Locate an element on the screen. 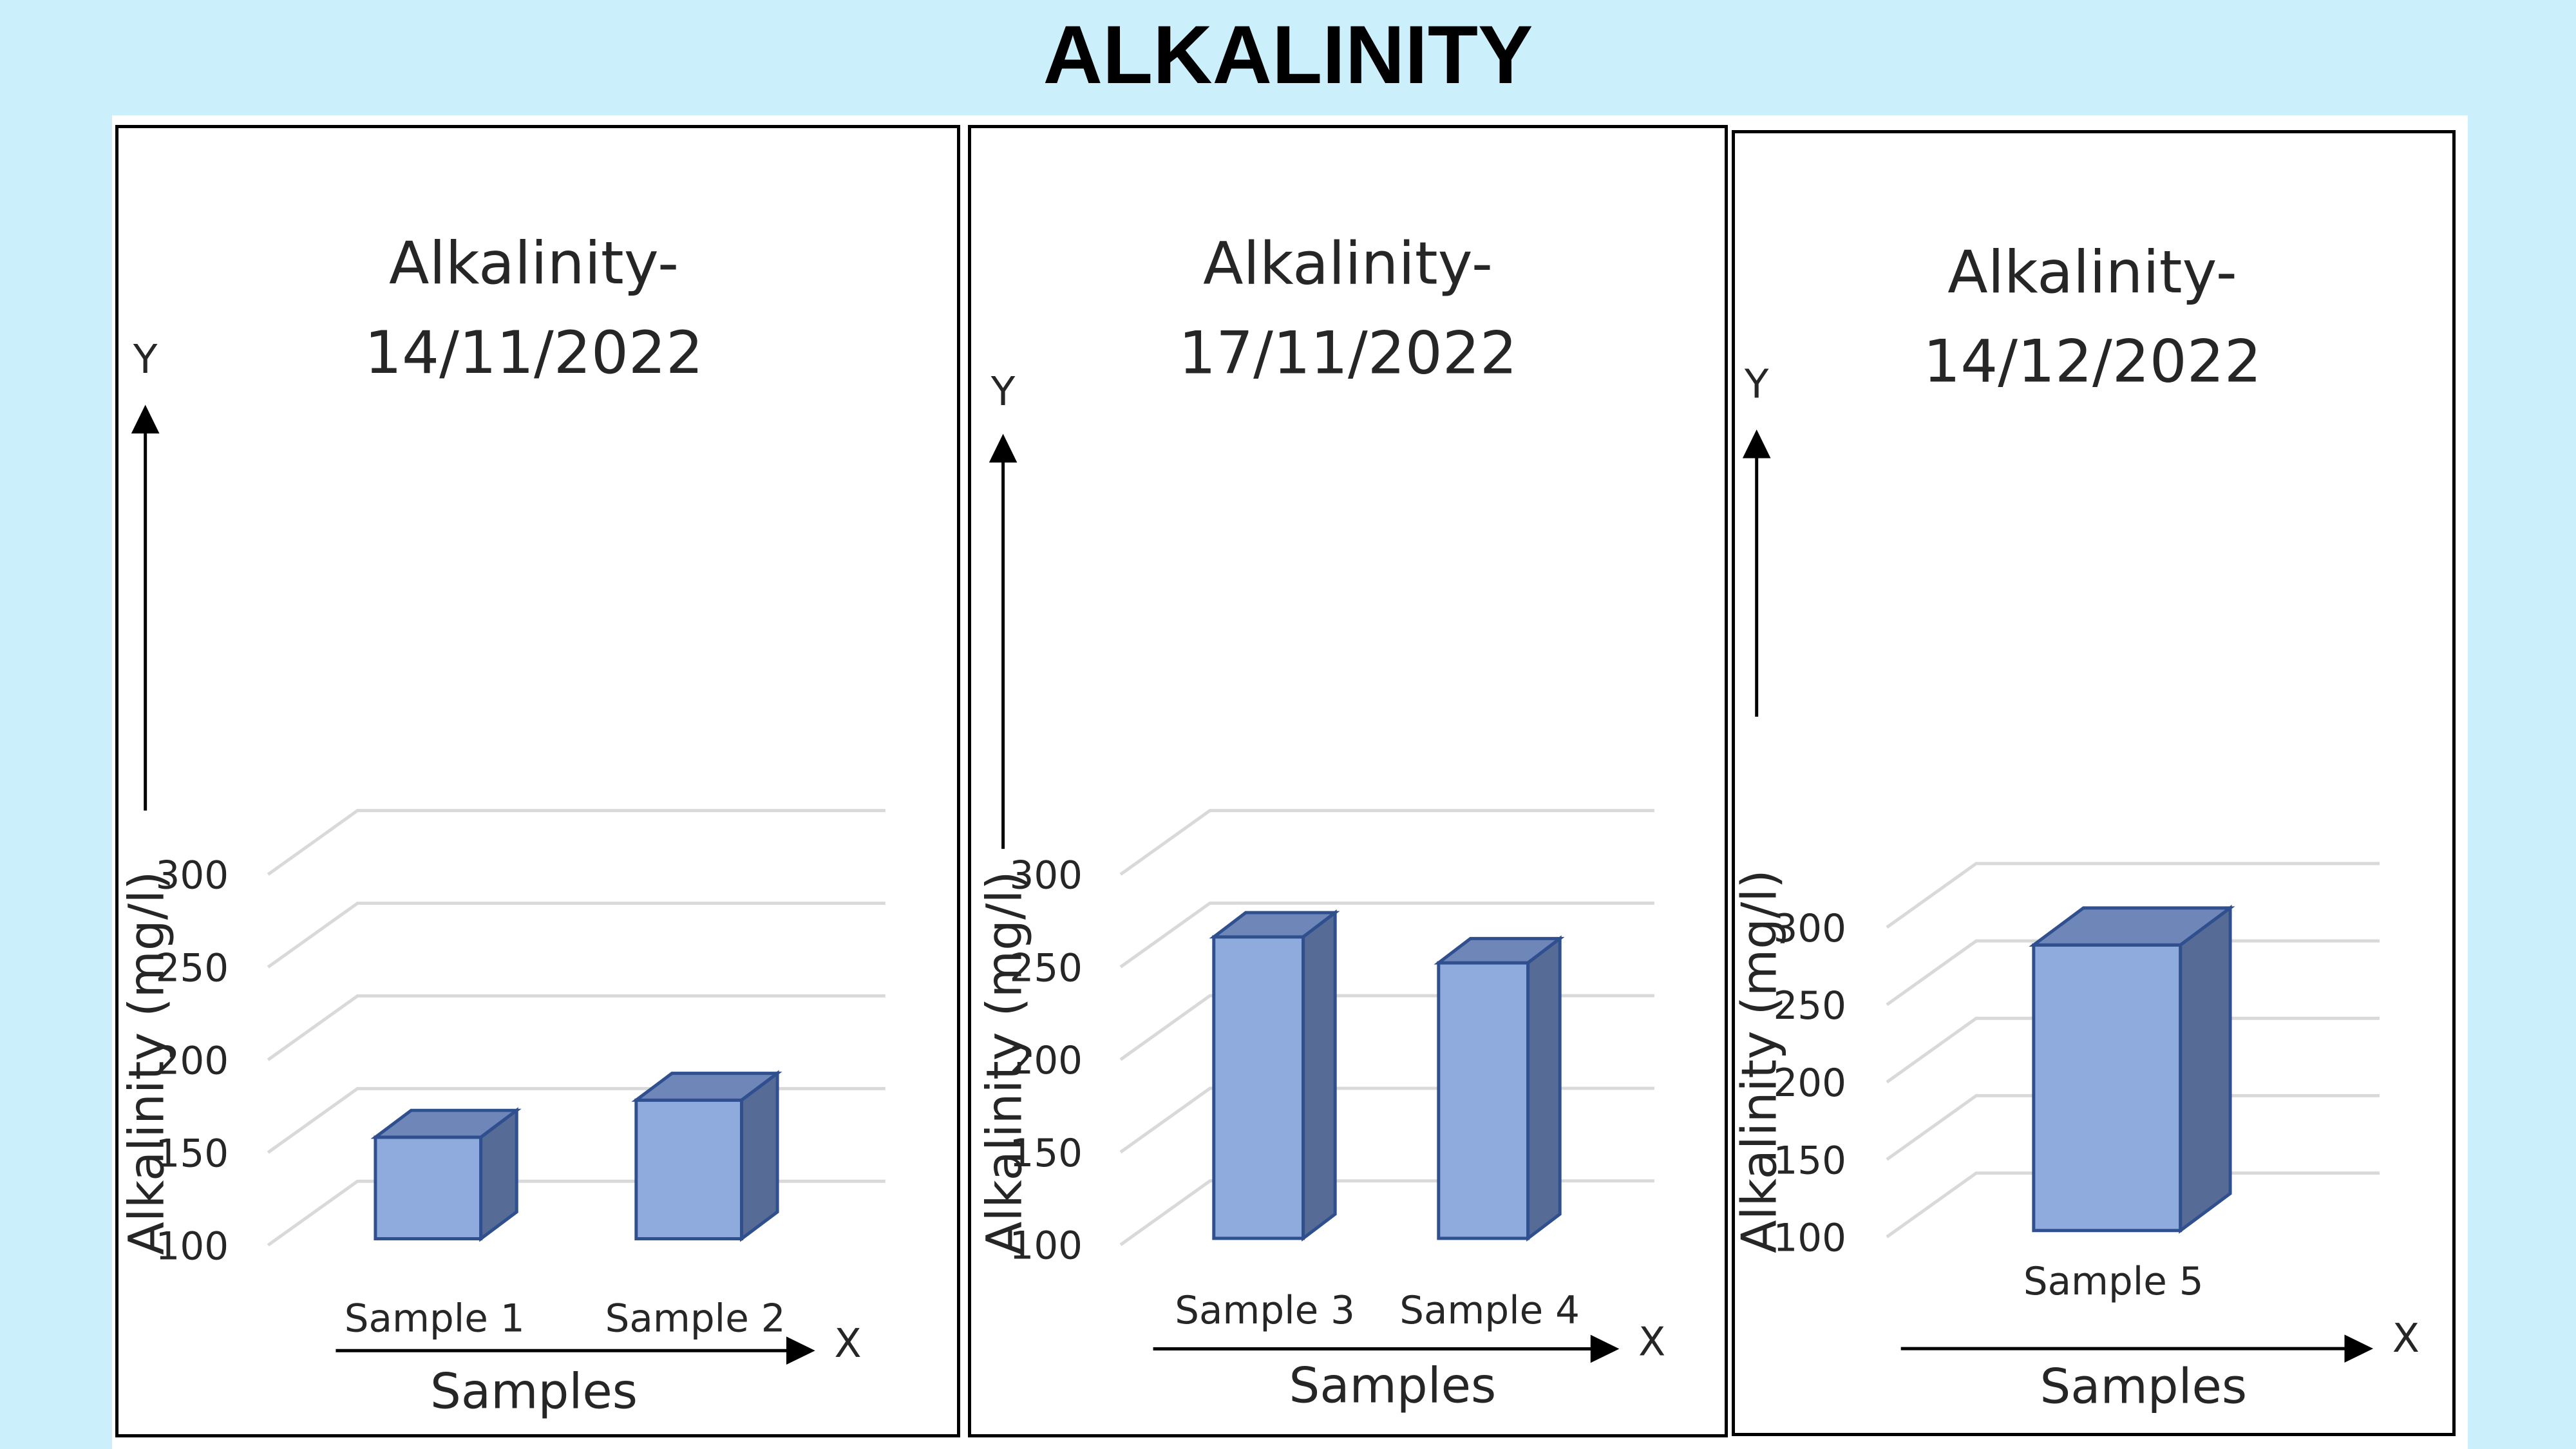 This screenshot has height=1449, width=2576. chart-title-line: 14/11/2022 is located at coordinates (534, 352).